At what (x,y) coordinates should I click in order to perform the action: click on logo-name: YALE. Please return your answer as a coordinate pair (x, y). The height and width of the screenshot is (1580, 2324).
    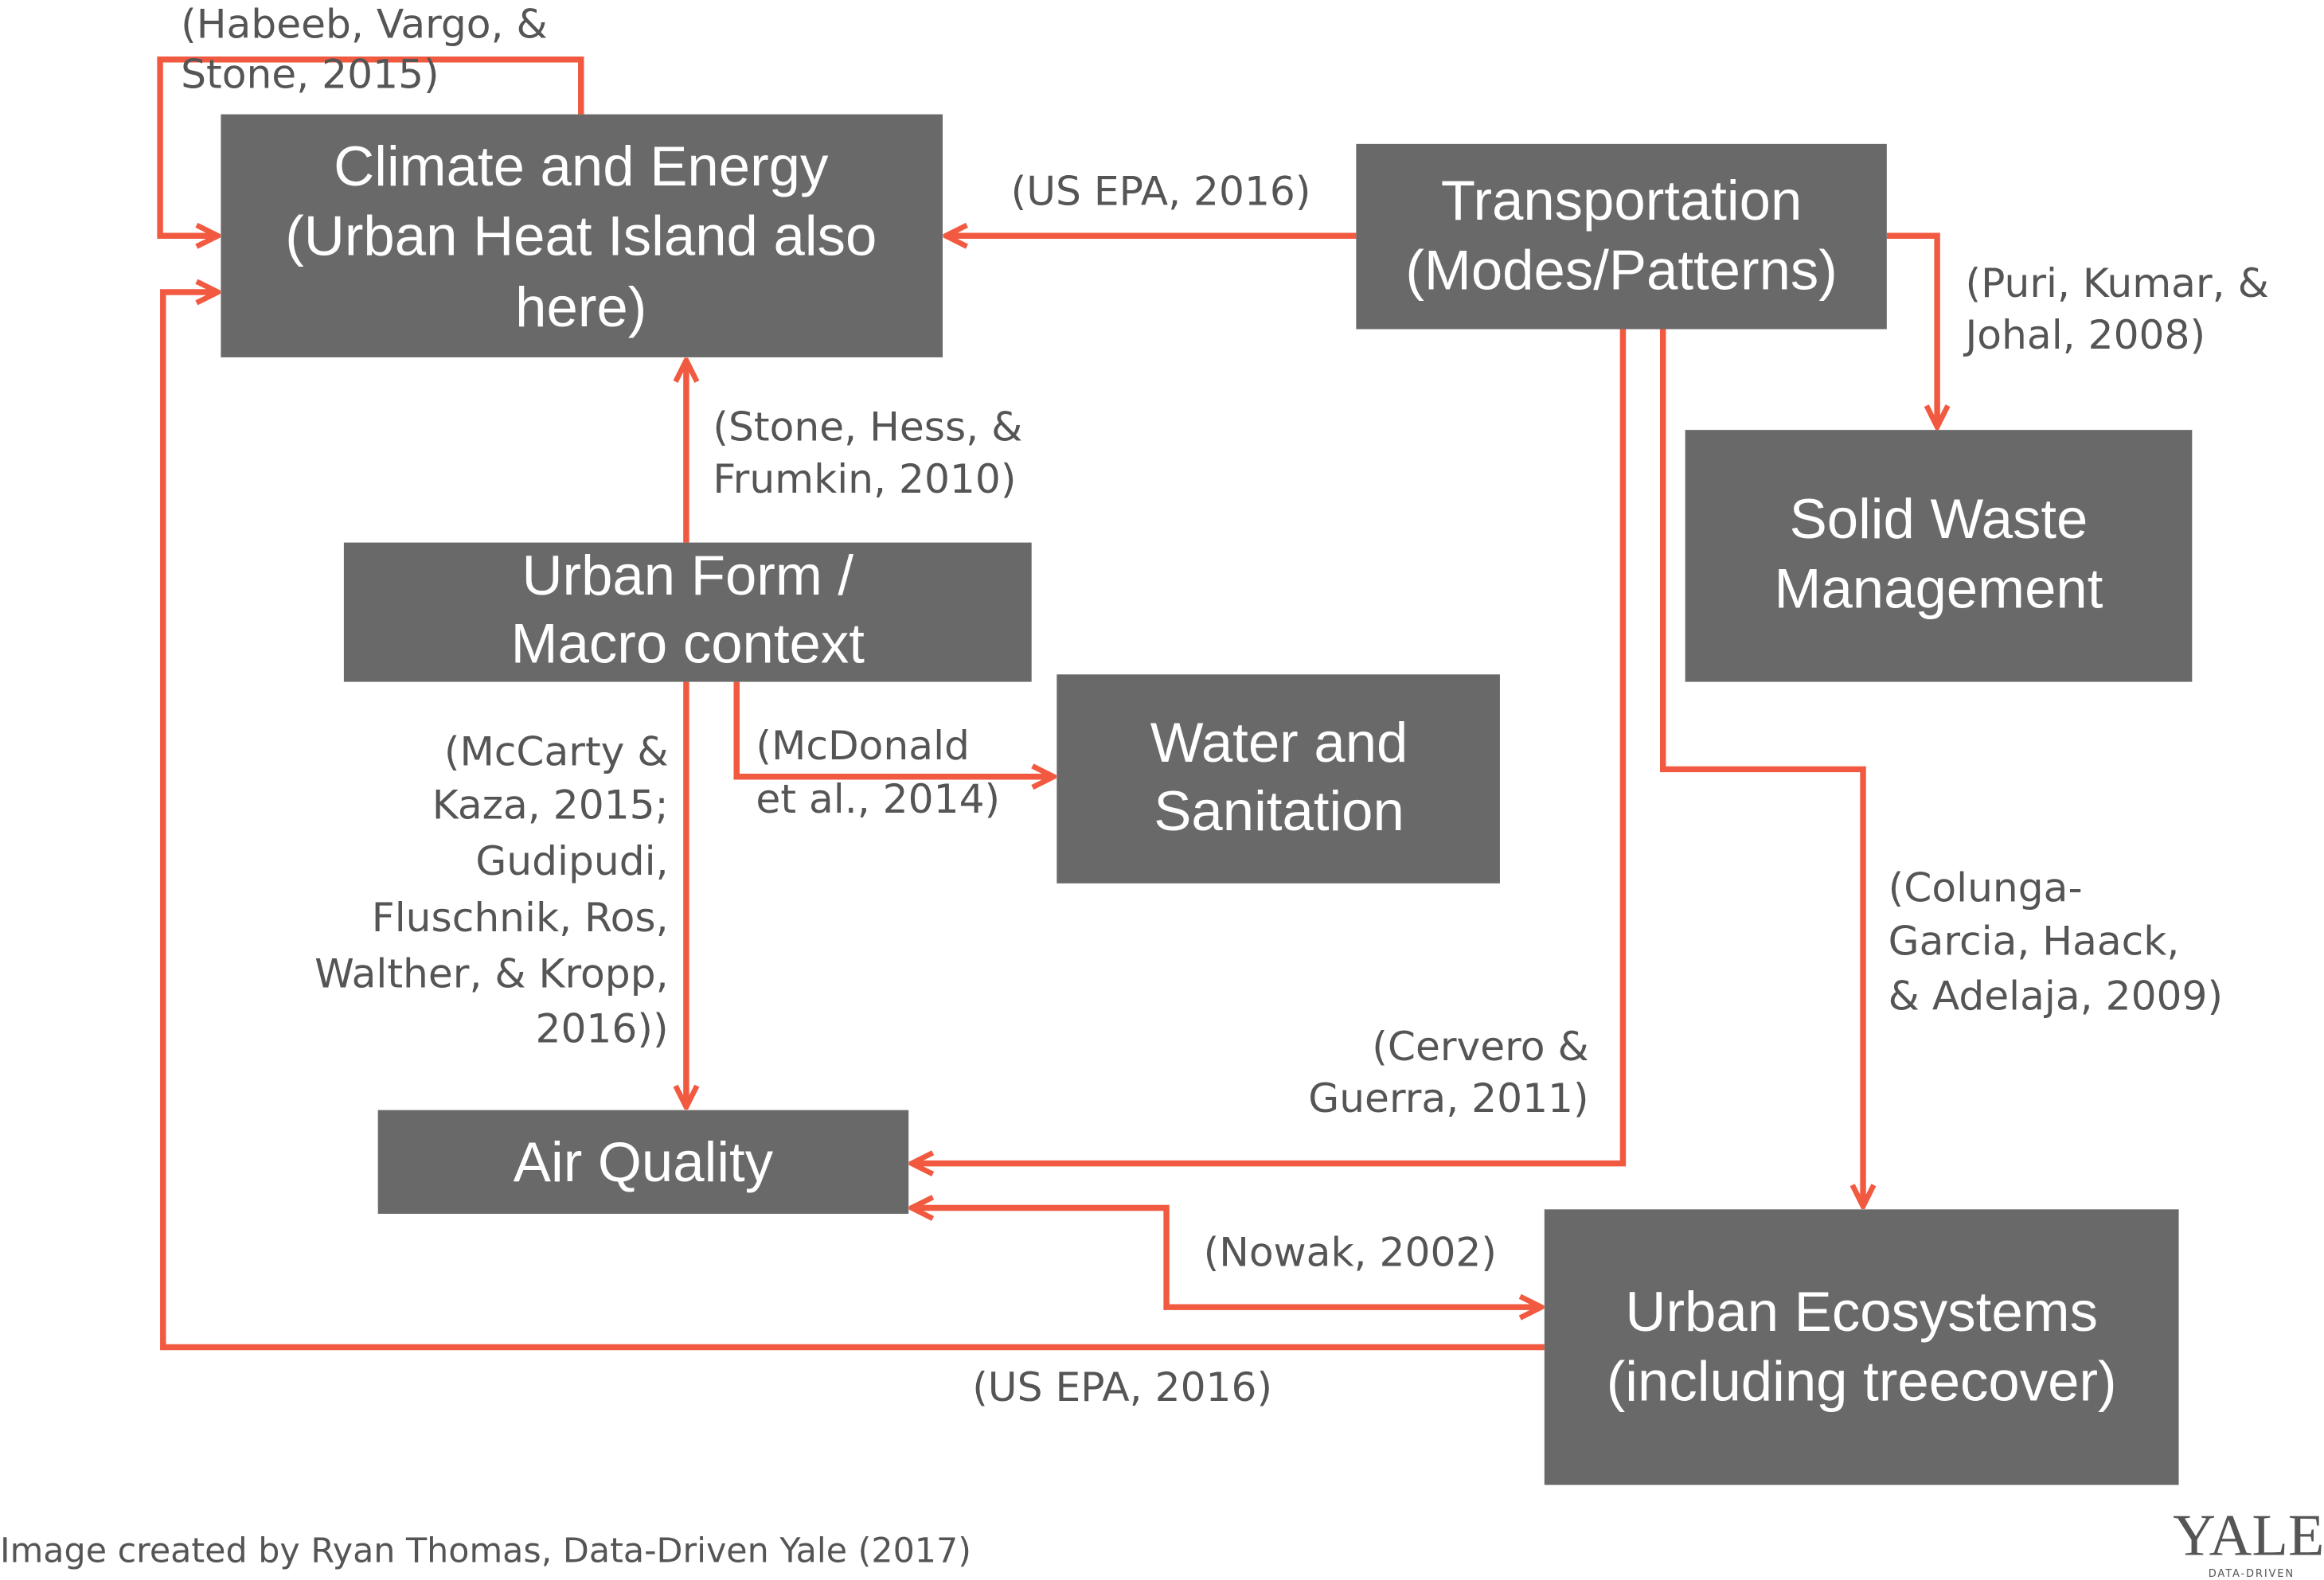
    Looking at the image, I should click on (2249, 1536).